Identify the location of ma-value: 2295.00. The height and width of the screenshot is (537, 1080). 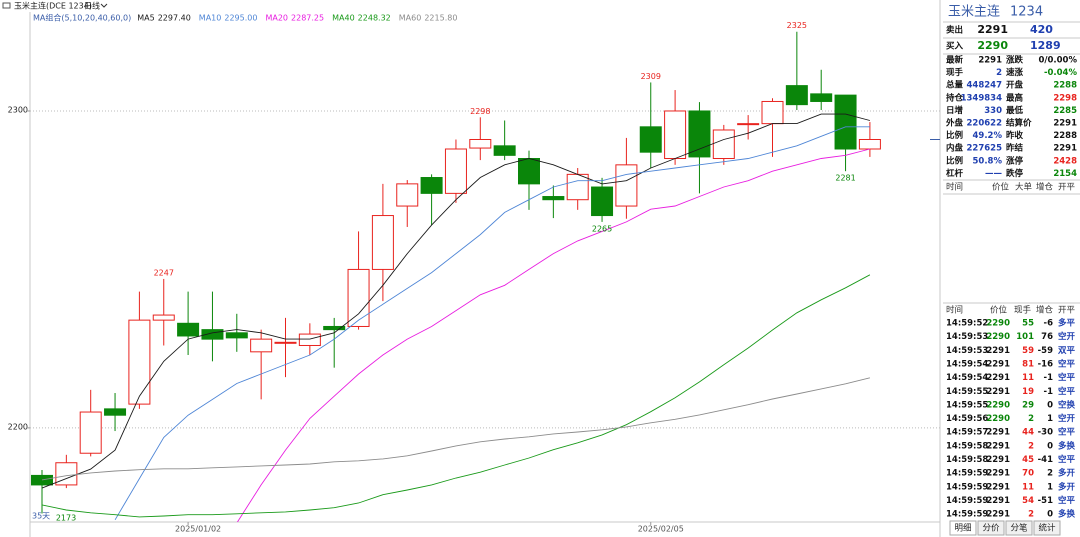
(240, 18).